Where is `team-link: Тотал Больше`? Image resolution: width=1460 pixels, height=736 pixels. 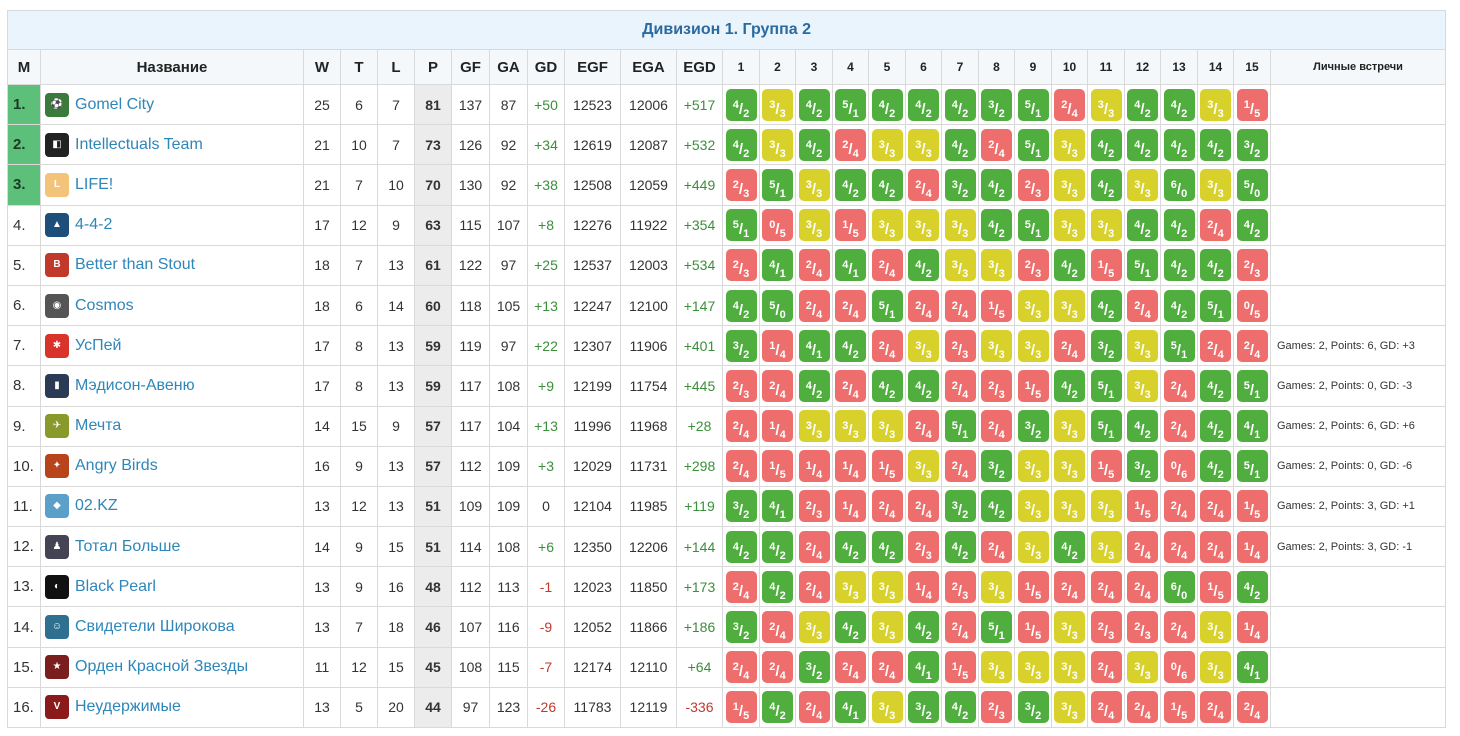
team-link: Тотал Больше is located at coordinates (128, 546).